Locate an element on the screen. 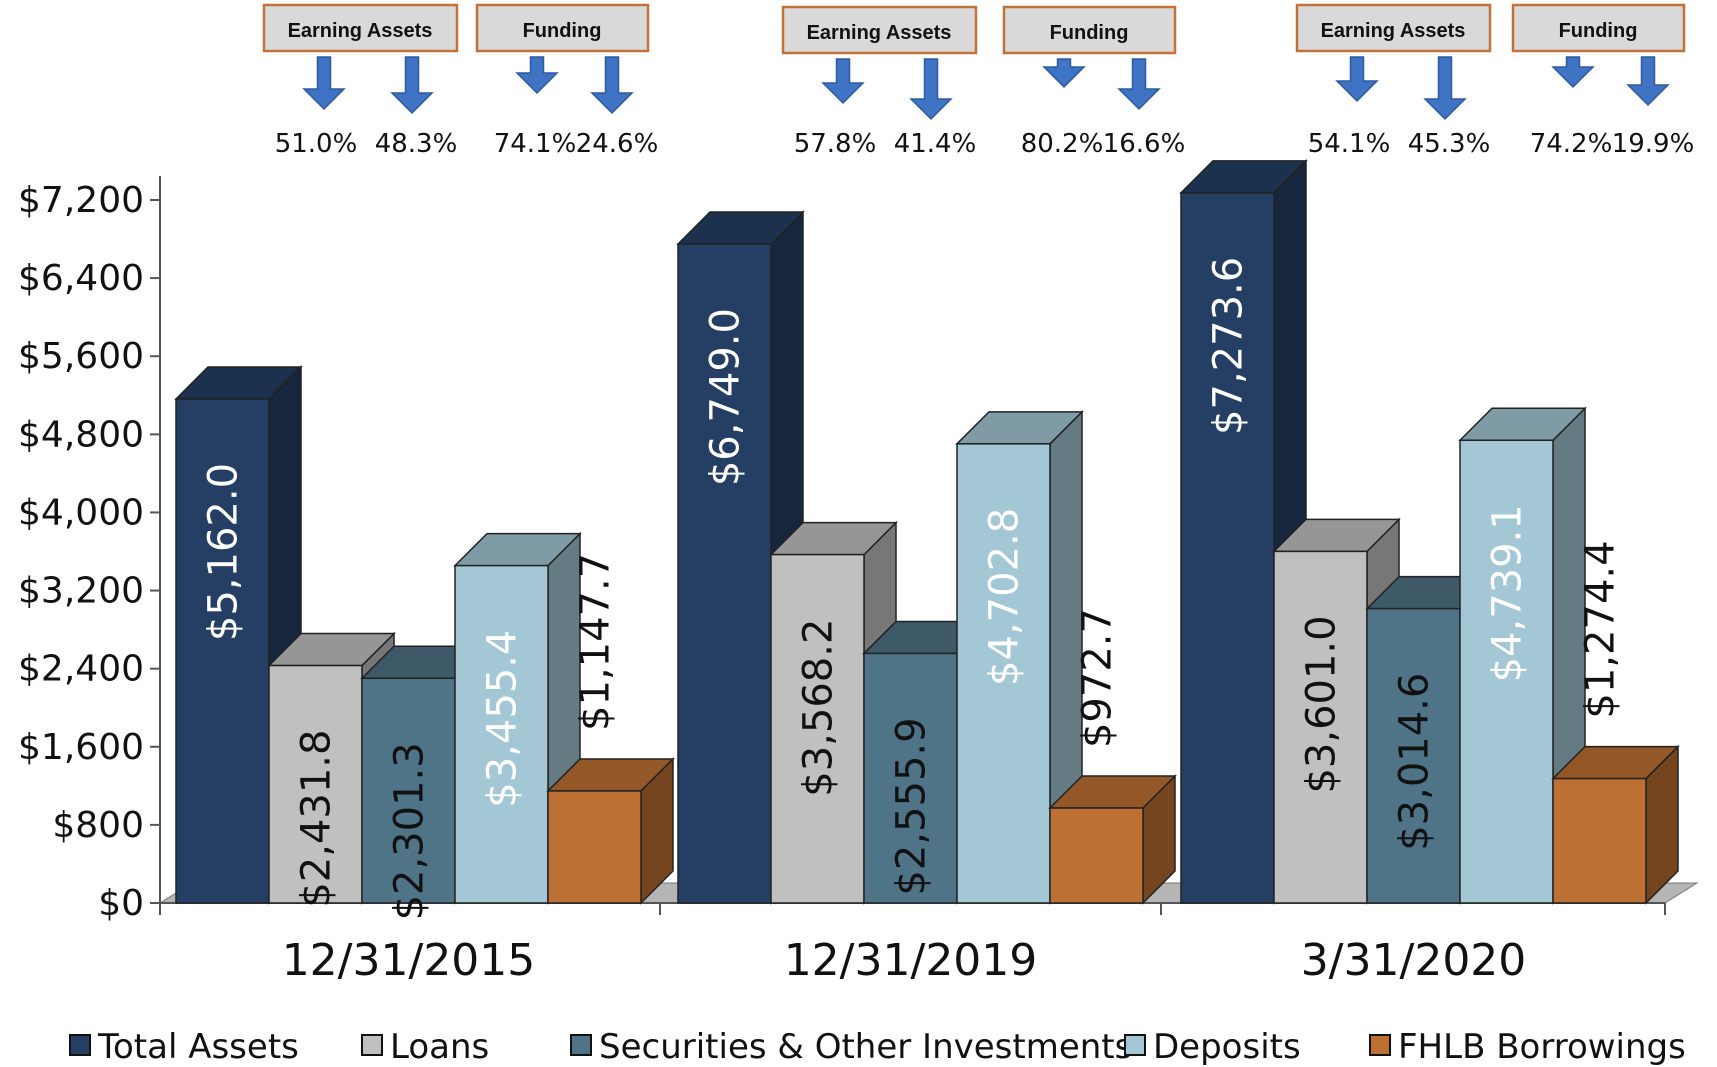 This screenshot has width=1717, height=1067. bar-value-label: $3,455.4 is located at coordinates (503, 719).